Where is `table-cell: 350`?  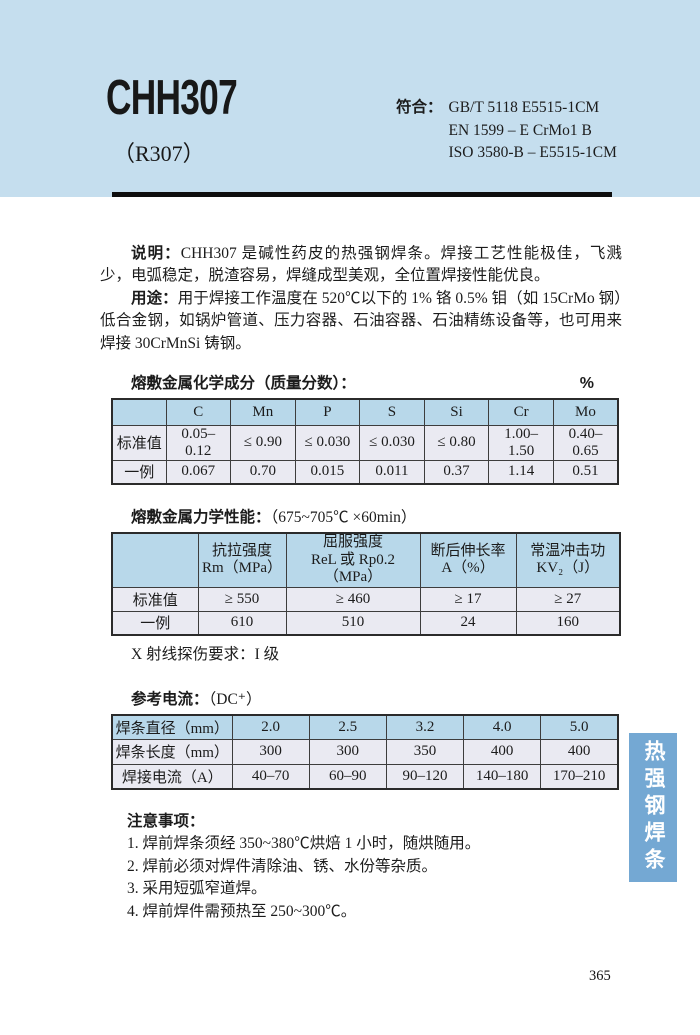
table-cell: 350 is located at coordinates (425, 751).